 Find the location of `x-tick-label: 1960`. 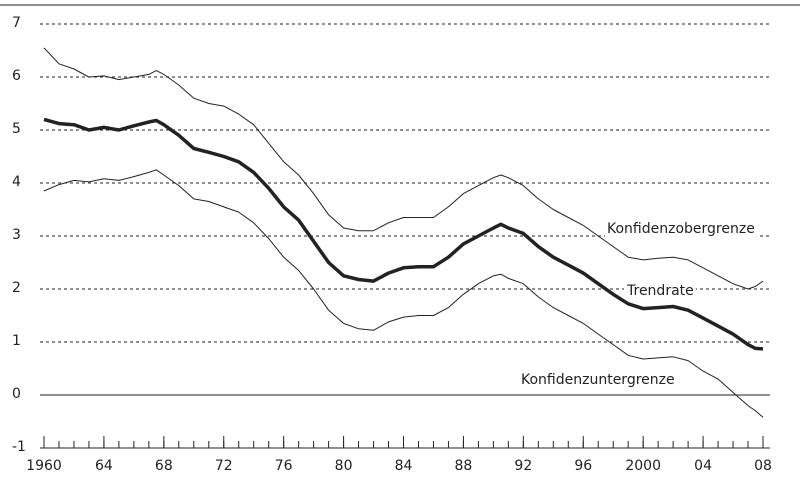

x-tick-label: 1960 is located at coordinates (44, 466).